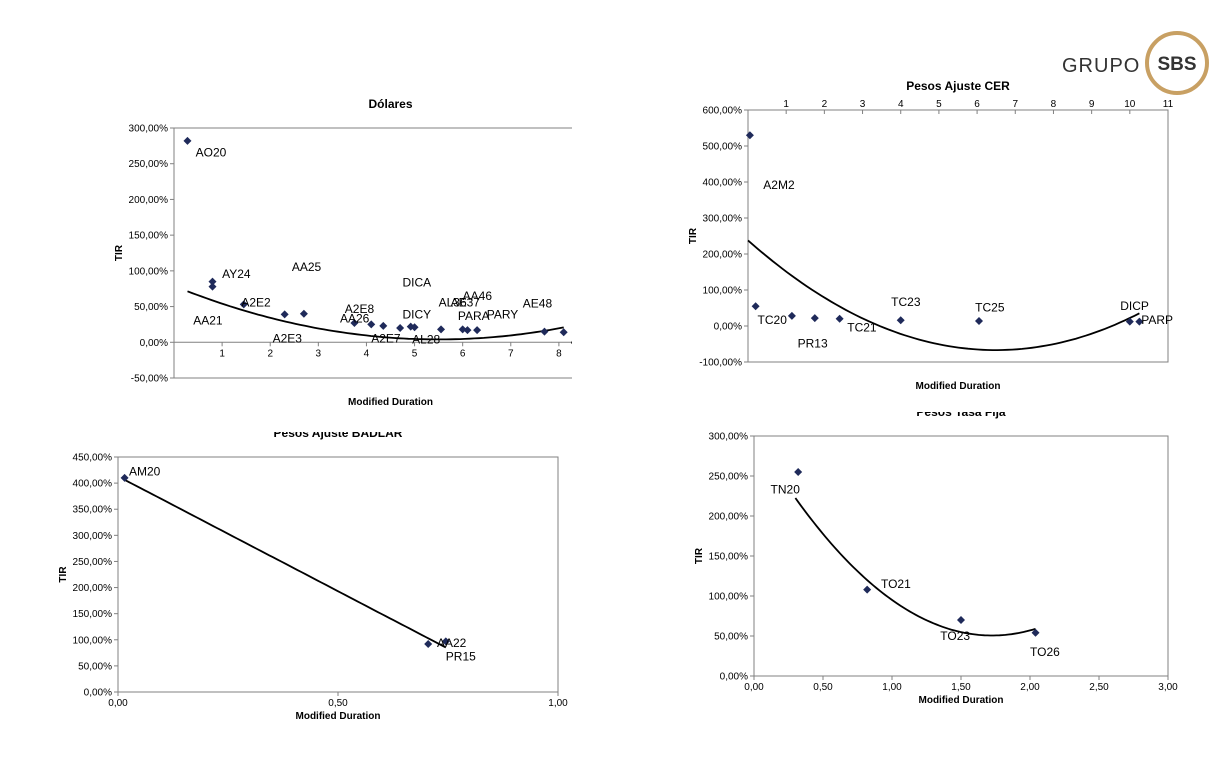 This screenshot has width=1220, height=760. Describe the element at coordinates (901, 104) in the screenshot. I see `x-tick-label: 4` at that location.